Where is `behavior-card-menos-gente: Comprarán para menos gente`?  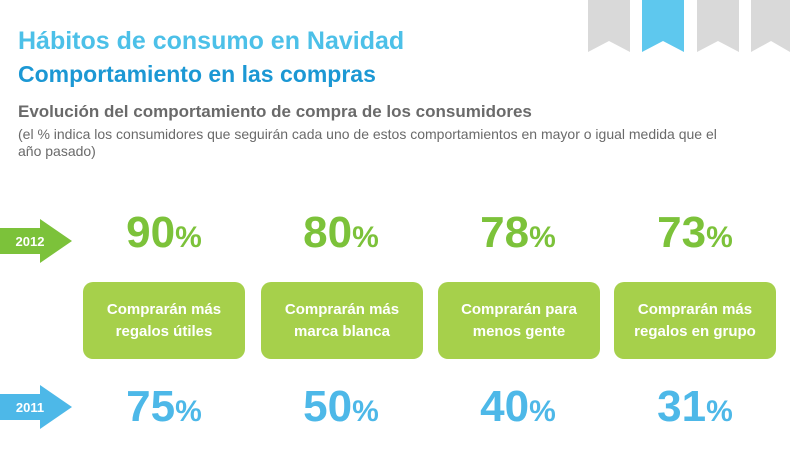 behavior-card-menos-gente: Comprarán para menos gente is located at coordinates (519, 320).